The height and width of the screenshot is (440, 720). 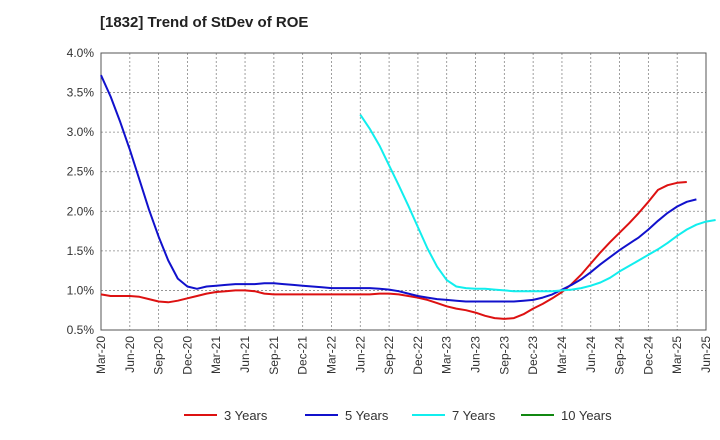 I want to click on x-tick-label: Dec-23, so click(x=533, y=355).